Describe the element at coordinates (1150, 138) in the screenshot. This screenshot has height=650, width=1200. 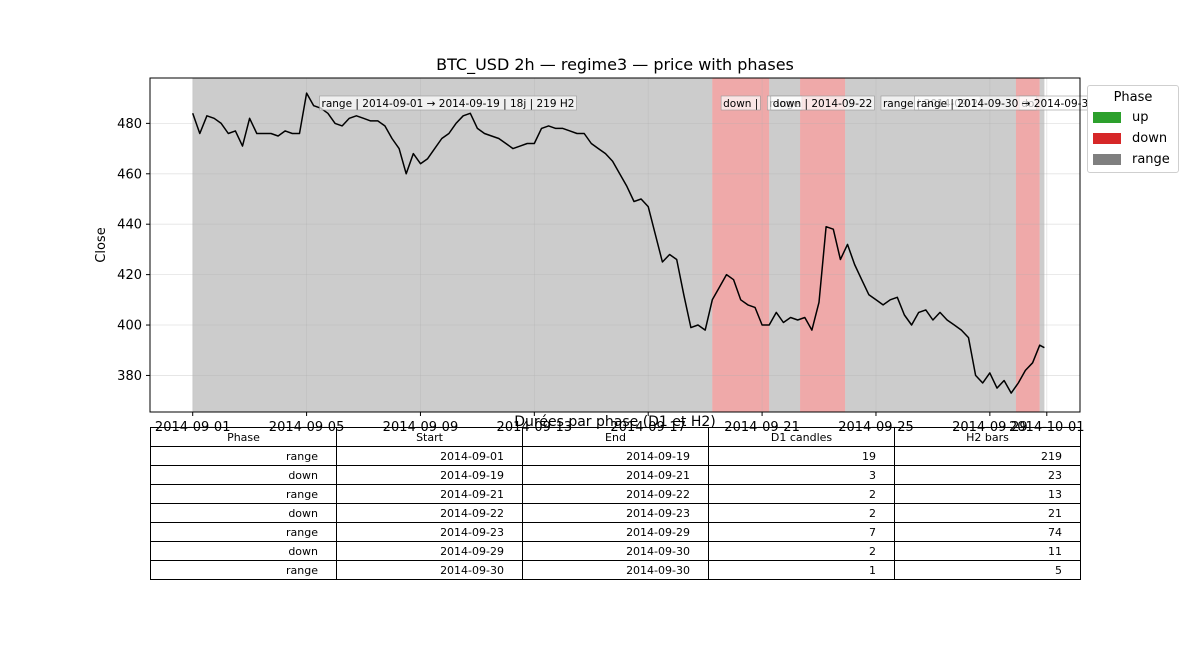
I see `legend-label-down: down` at that location.